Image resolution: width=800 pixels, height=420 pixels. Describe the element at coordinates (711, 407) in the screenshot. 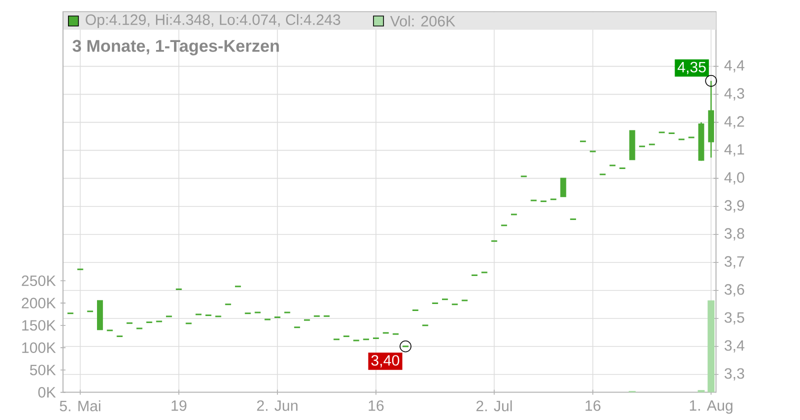

I see `x-tick-label: 1. Aug` at that location.